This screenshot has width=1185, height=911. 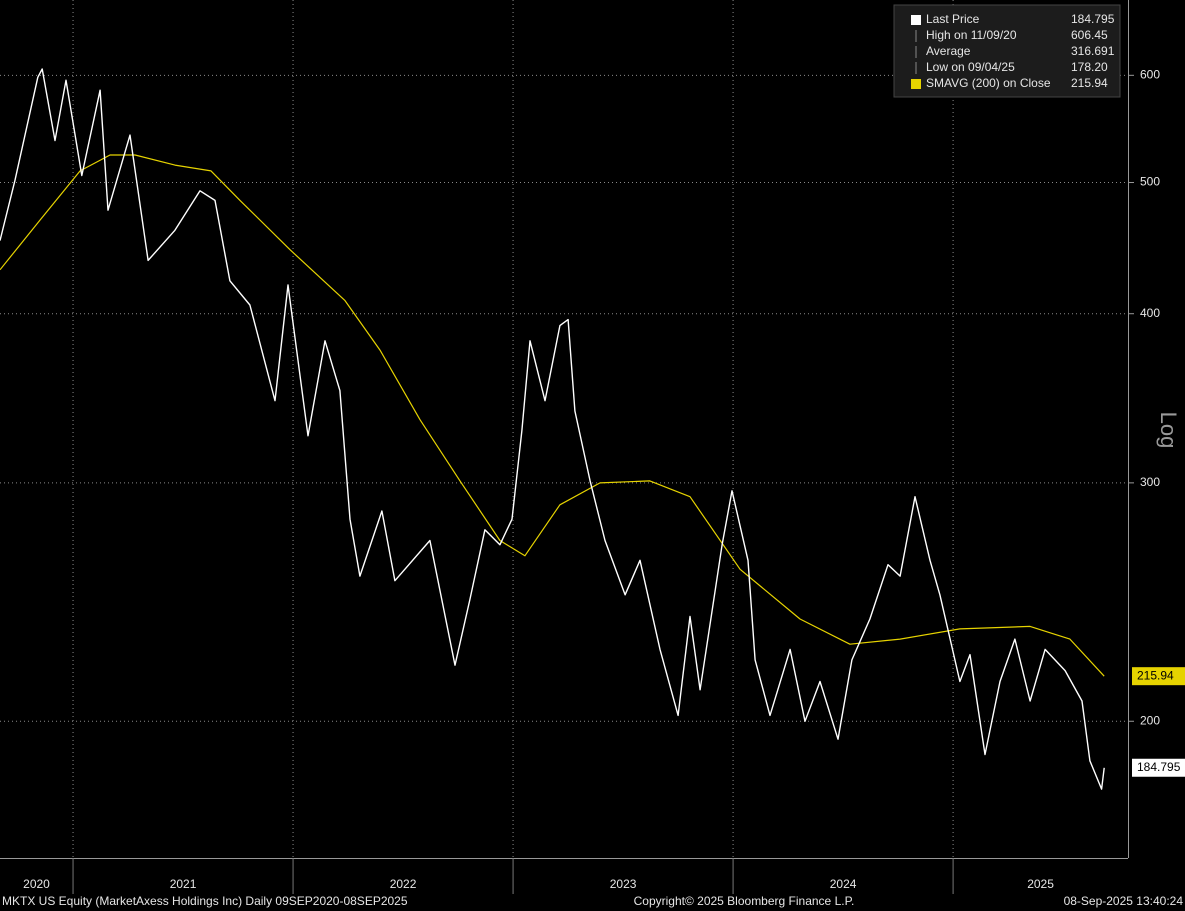 What do you see at coordinates (1089, 83) in the screenshot?
I see `legend-value: 215.94` at bounding box center [1089, 83].